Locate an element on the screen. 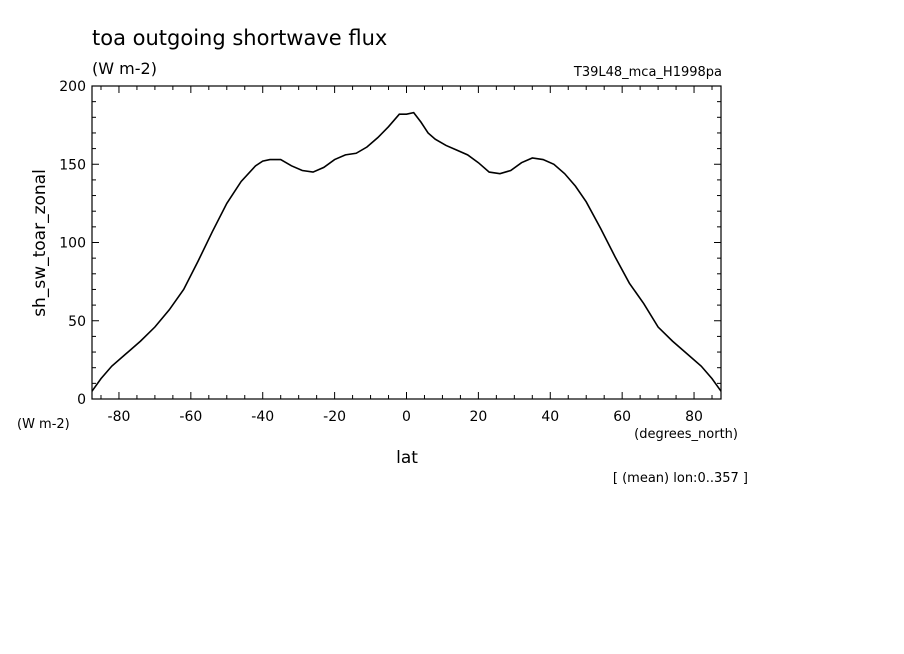 The width and height of the screenshot is (904, 654). y-tick-label: 200 is located at coordinates (72, 87).